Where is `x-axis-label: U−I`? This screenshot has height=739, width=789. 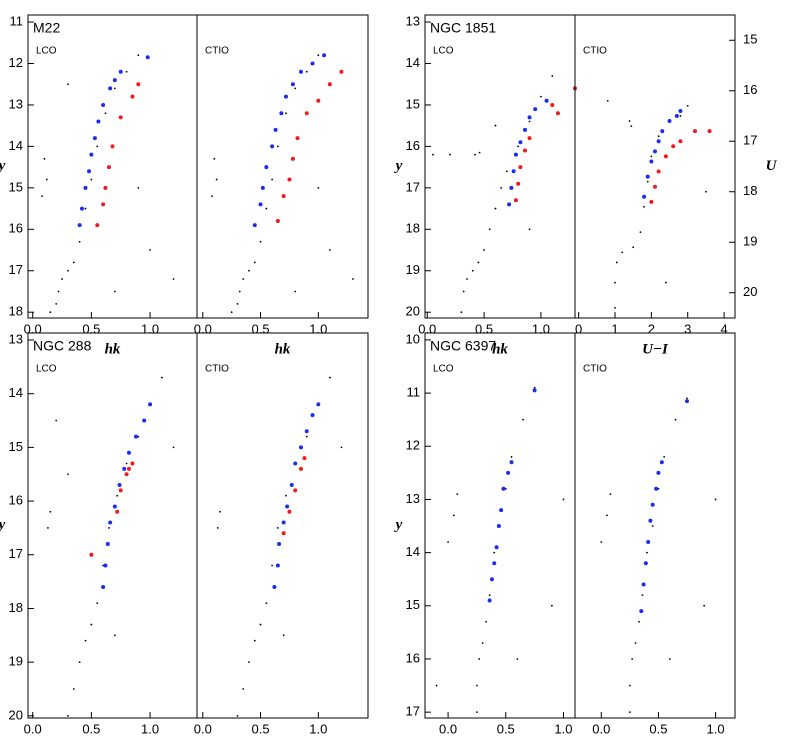
x-axis-label: U−I is located at coordinates (655, 349).